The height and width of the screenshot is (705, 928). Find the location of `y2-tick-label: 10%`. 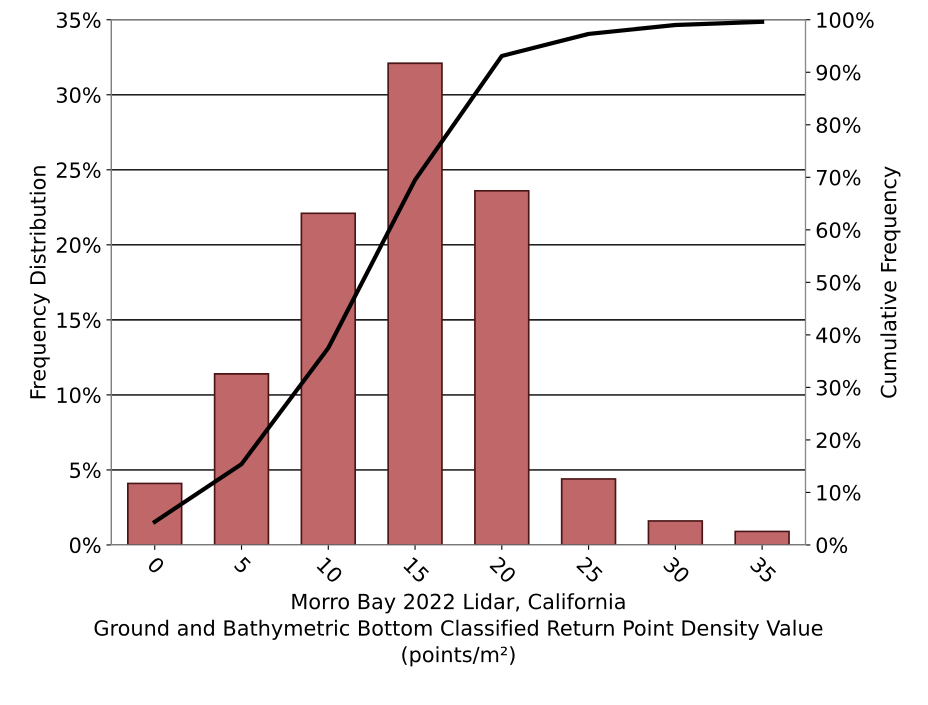

y2-tick-label: 10% is located at coordinates (839, 492).